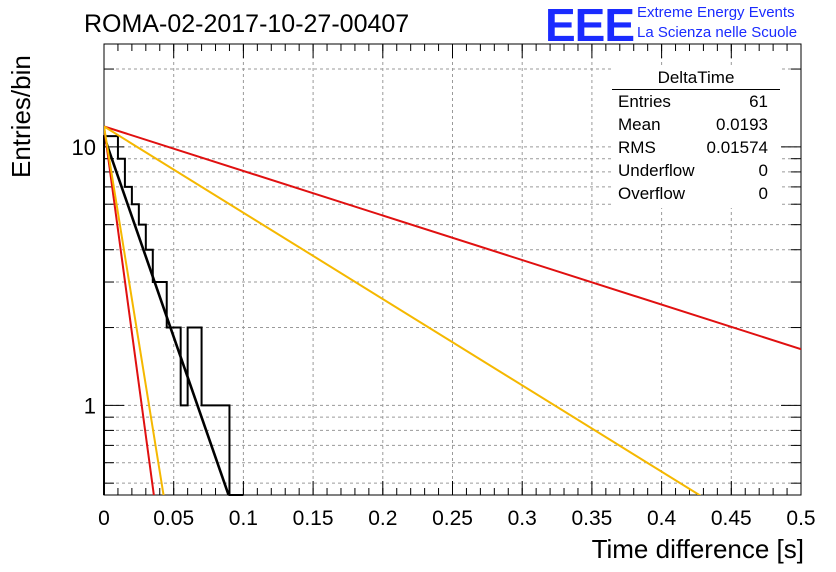 The width and height of the screenshot is (836, 572). What do you see at coordinates (656, 170) in the screenshot?
I see `stats-key: Underflow` at bounding box center [656, 170].